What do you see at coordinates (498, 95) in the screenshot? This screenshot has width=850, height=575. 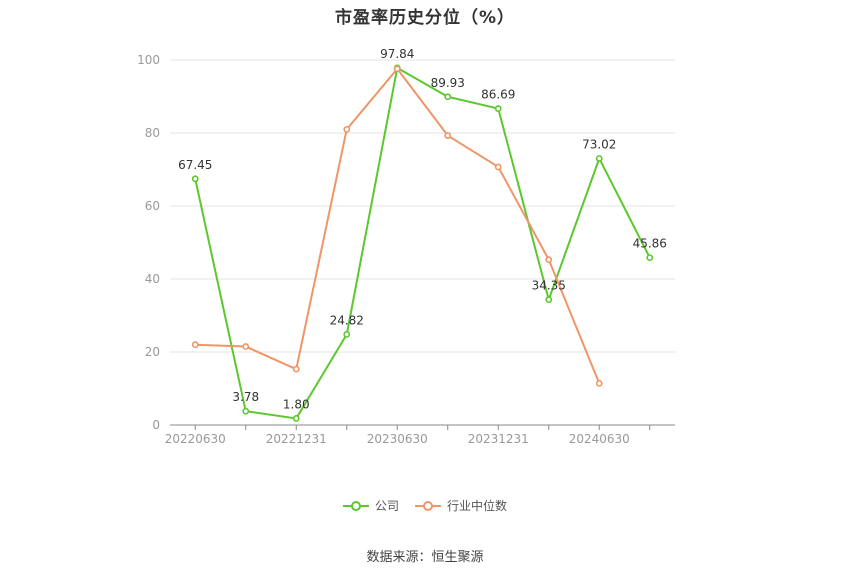 I see `data-label: 86.69` at bounding box center [498, 95].